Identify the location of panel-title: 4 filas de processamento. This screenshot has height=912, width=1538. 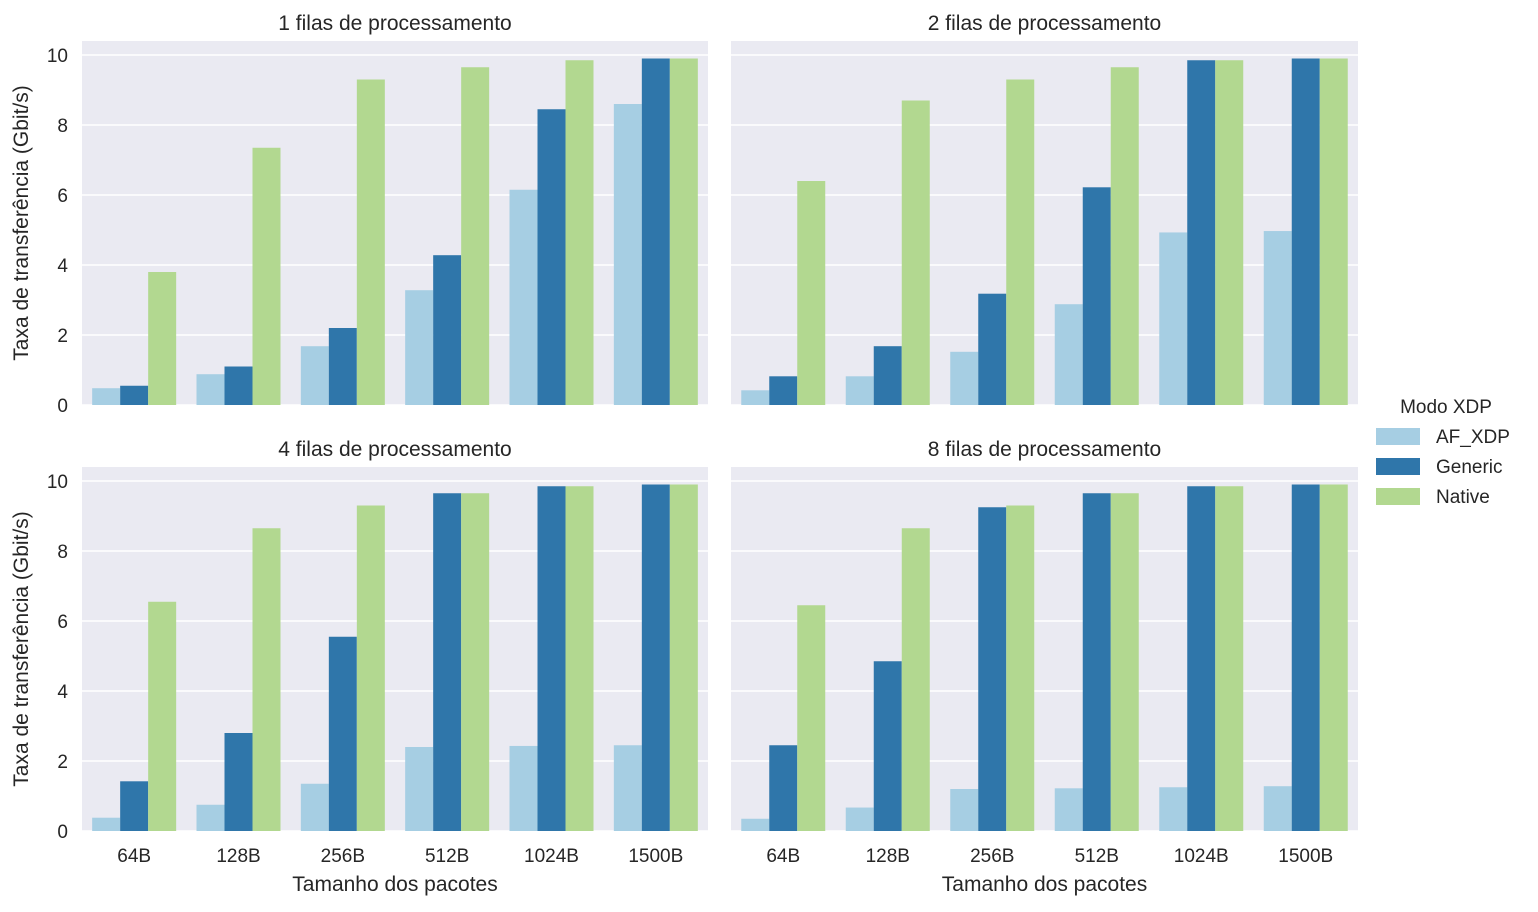
(394, 449).